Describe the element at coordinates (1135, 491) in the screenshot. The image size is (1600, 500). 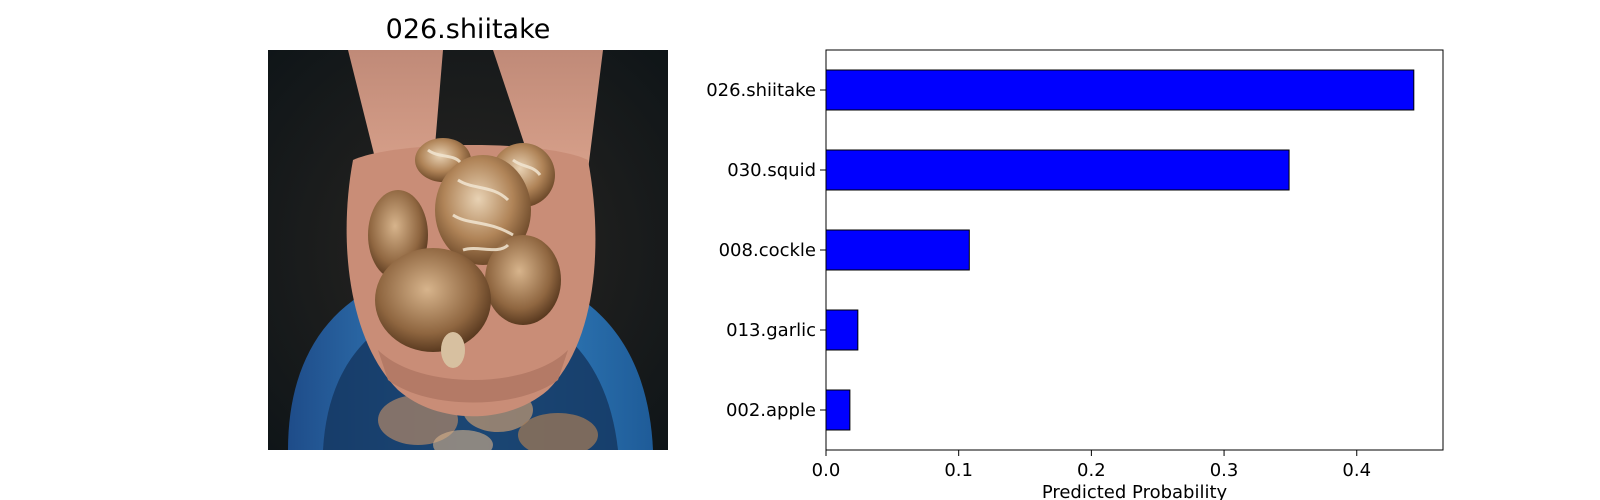
I see `x-axis-label: Predicted Probability` at that location.